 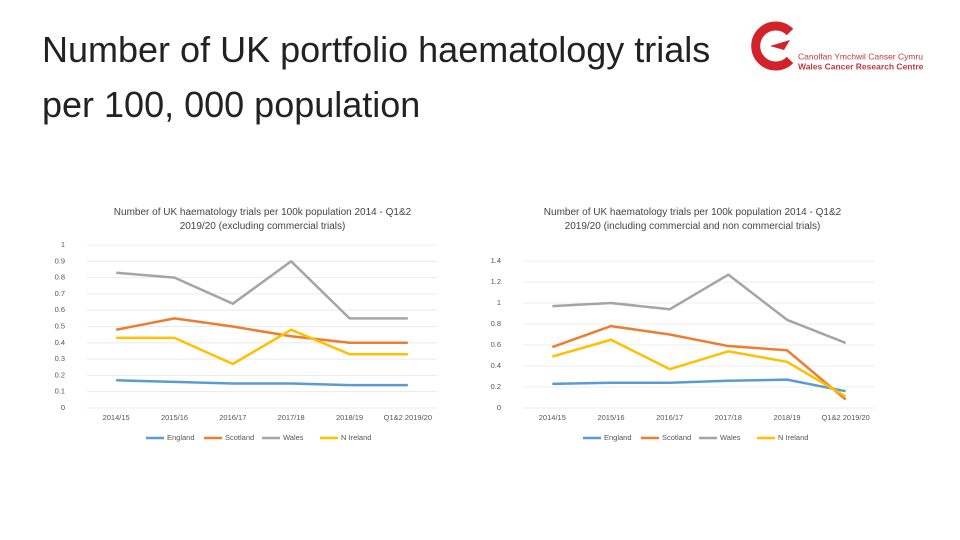 I want to click on y-tick-label: 0.9, so click(x=60, y=260).